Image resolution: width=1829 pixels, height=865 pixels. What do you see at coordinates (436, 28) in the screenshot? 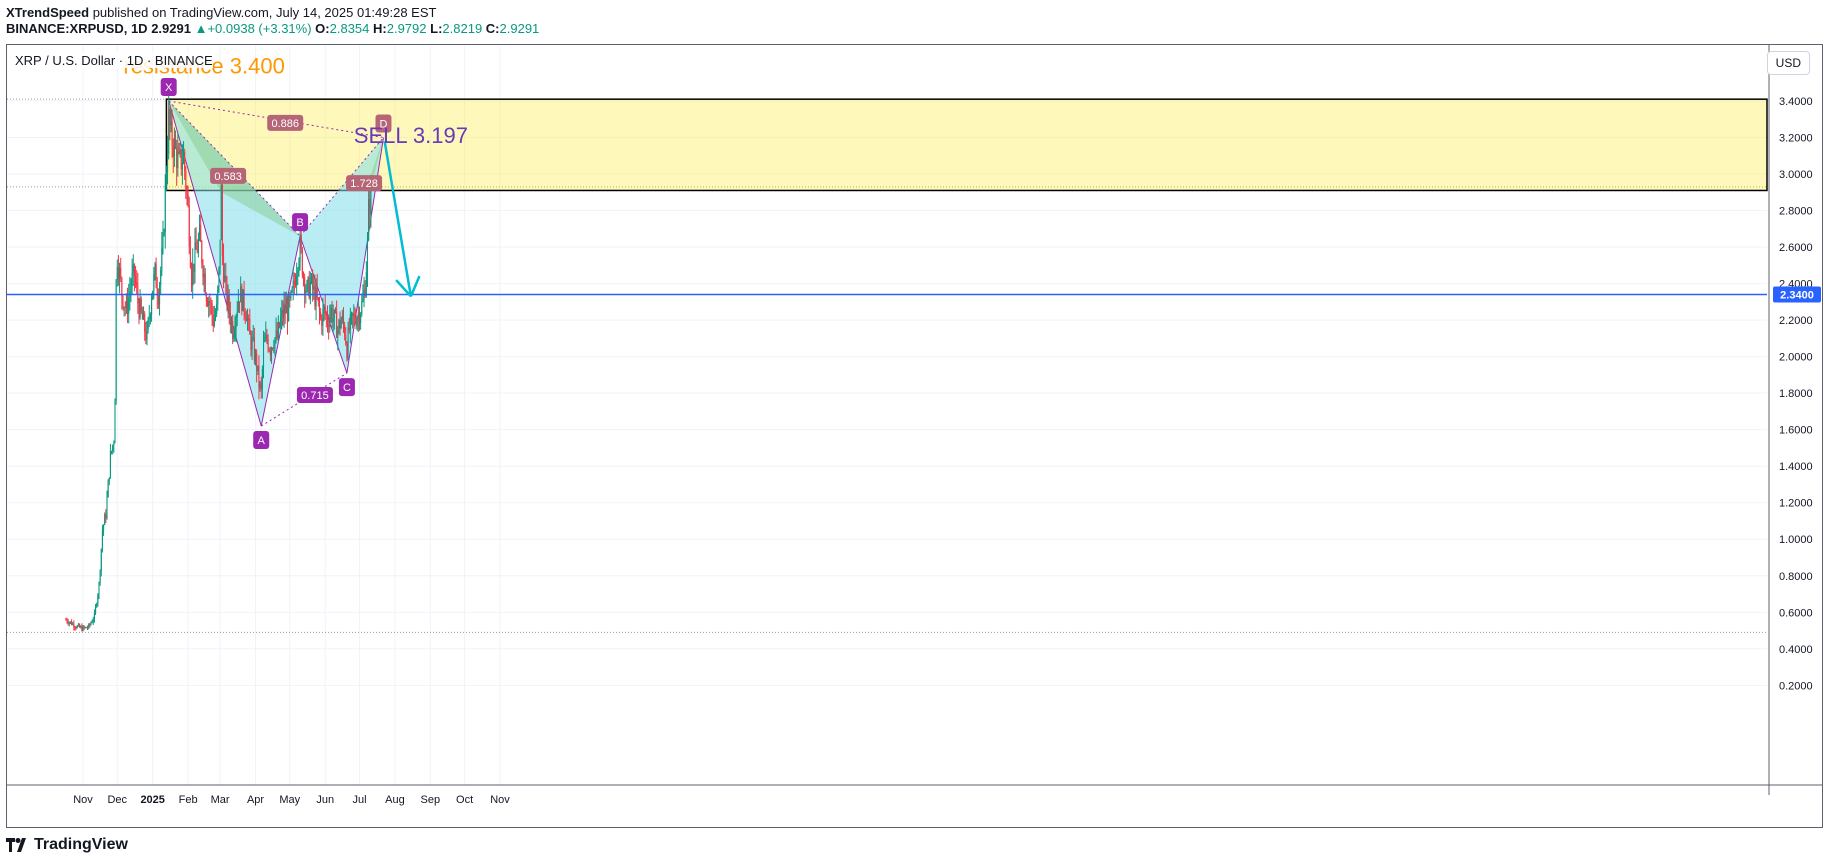
I see `low-label: L:` at bounding box center [436, 28].